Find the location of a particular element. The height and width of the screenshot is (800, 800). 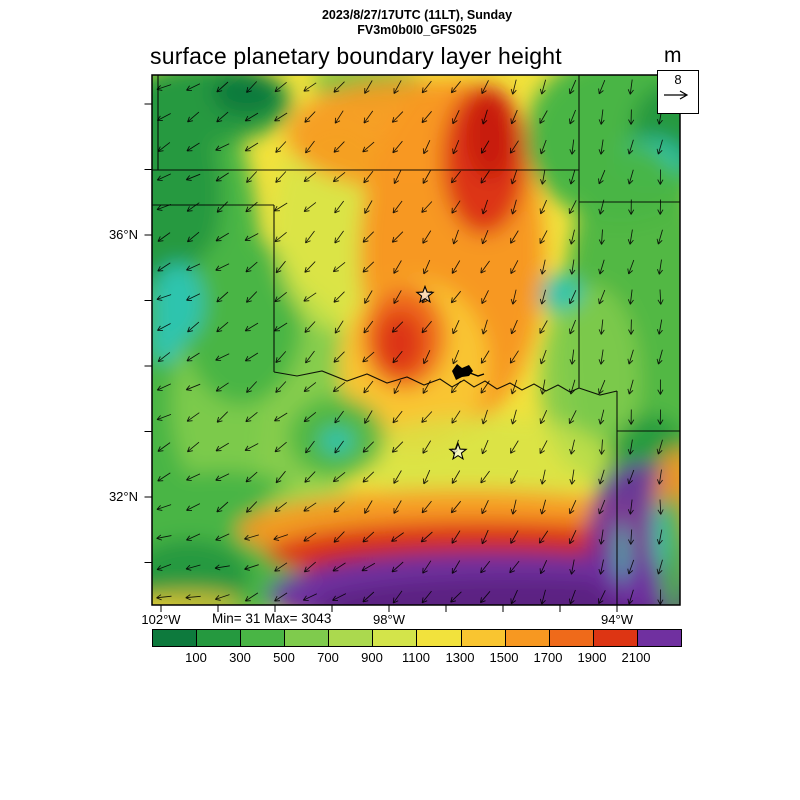

colorbar-label: 1700 is located at coordinates (548, 657).